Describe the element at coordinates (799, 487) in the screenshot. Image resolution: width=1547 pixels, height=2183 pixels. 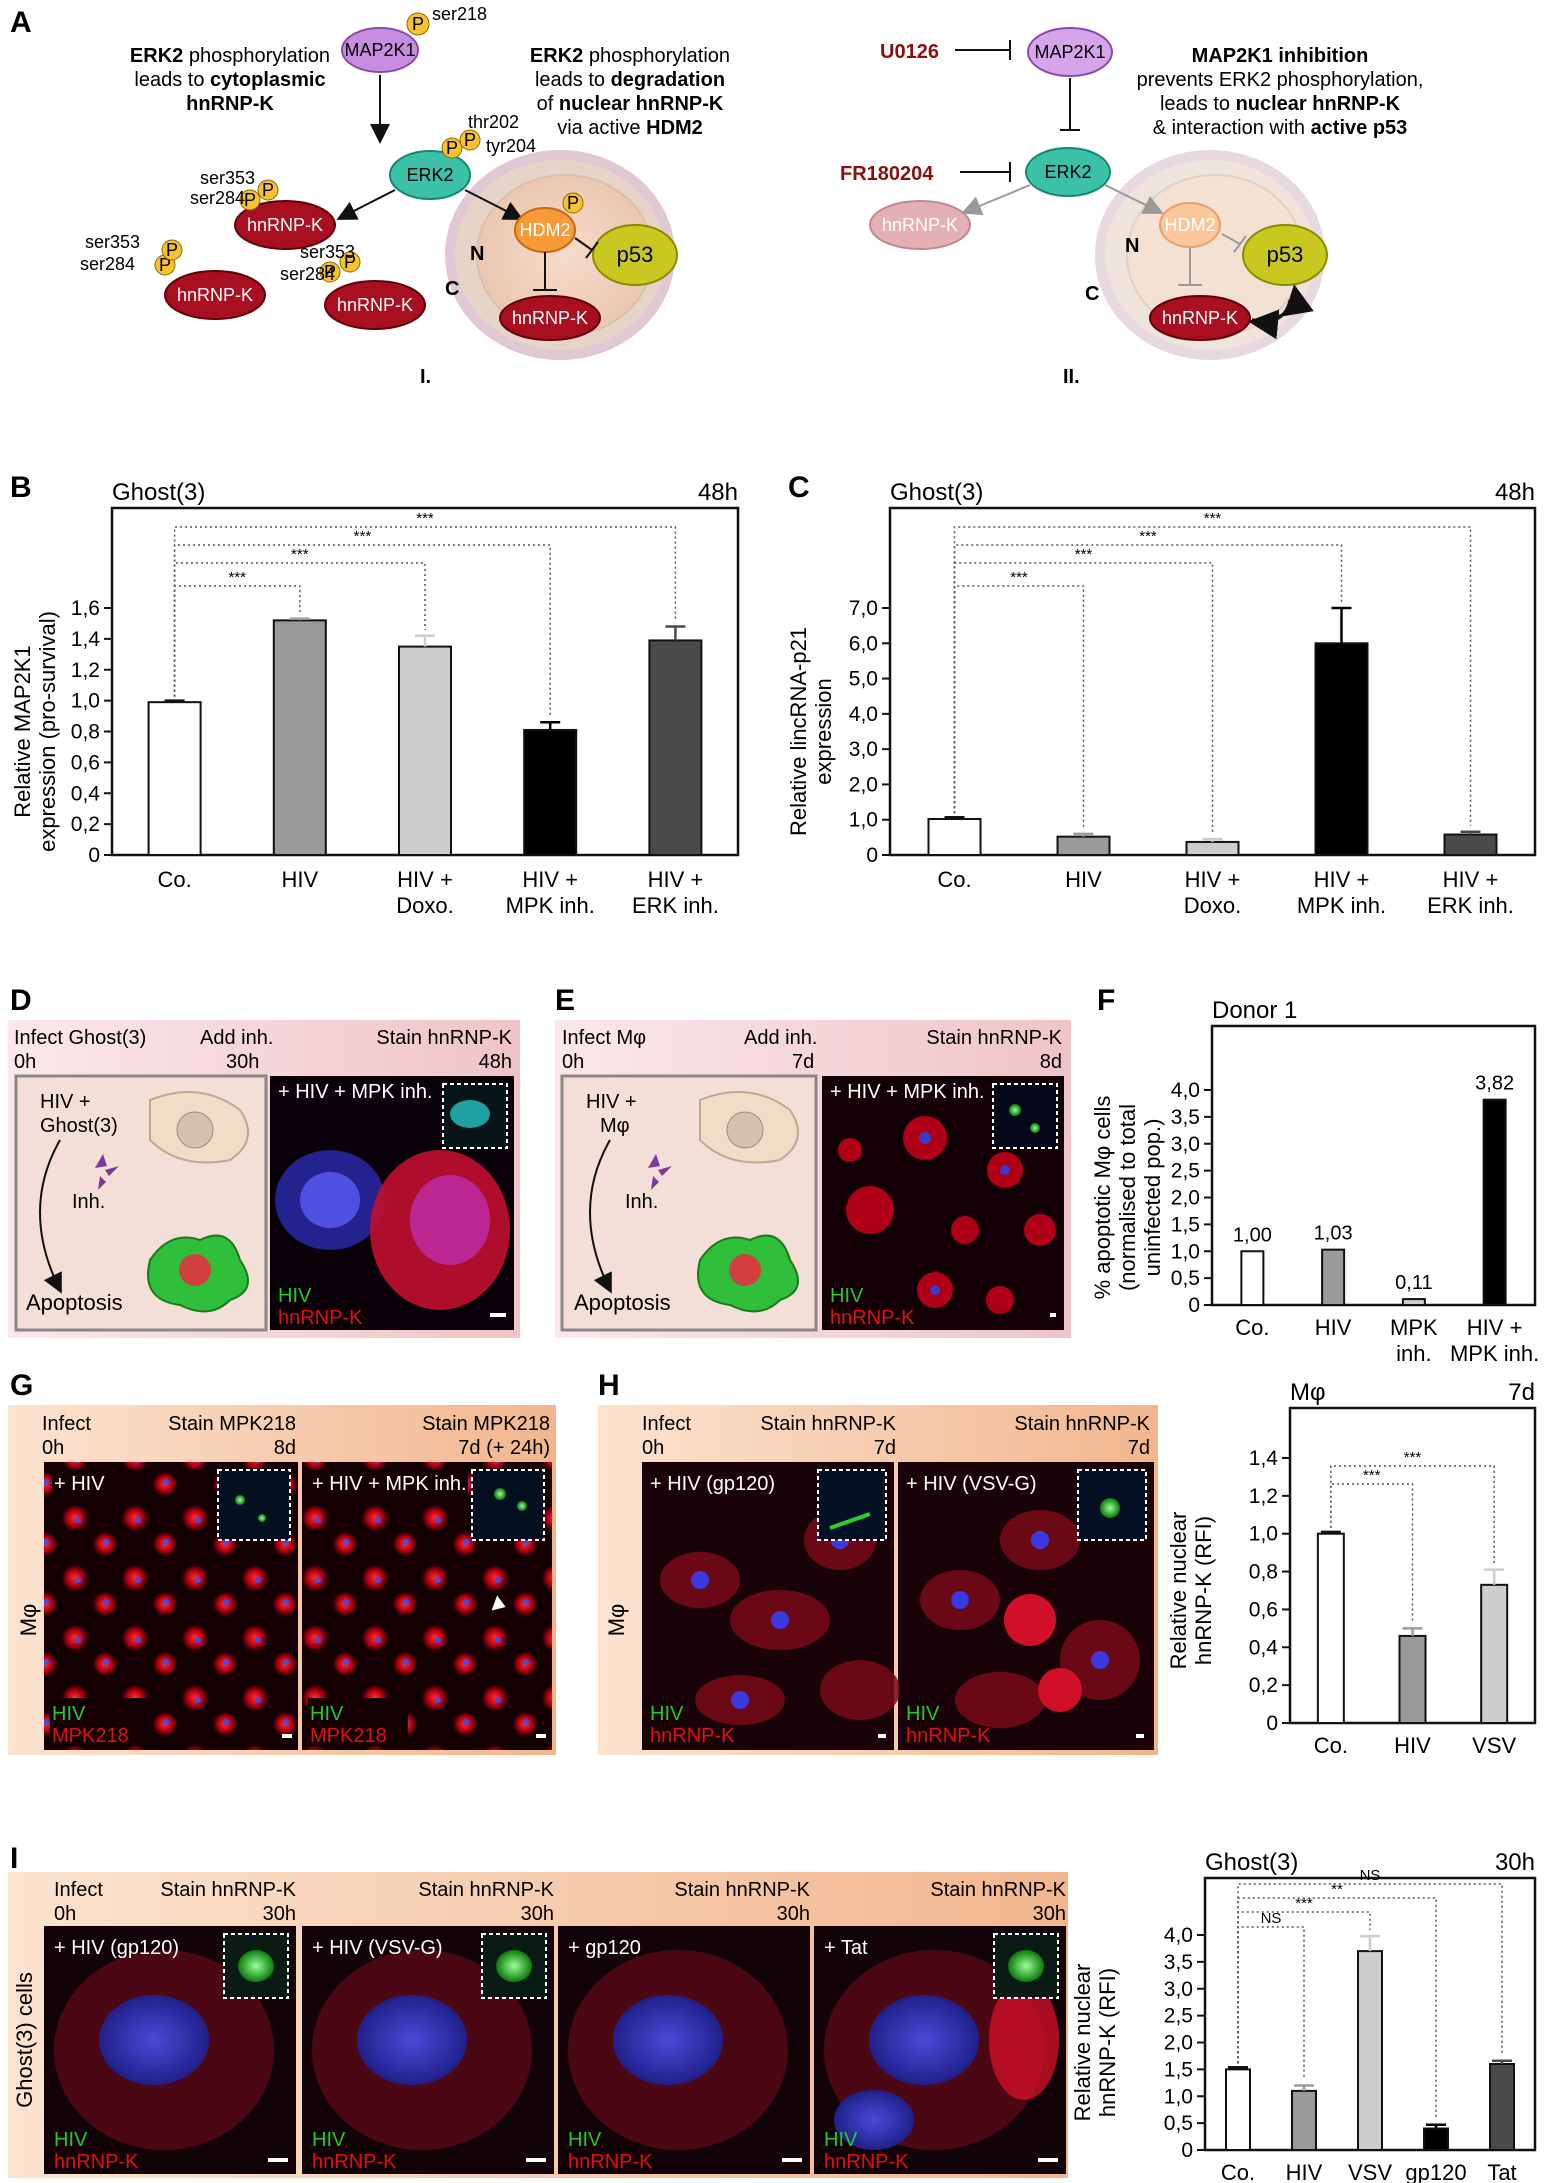
I see `panel-label-c: C` at that location.